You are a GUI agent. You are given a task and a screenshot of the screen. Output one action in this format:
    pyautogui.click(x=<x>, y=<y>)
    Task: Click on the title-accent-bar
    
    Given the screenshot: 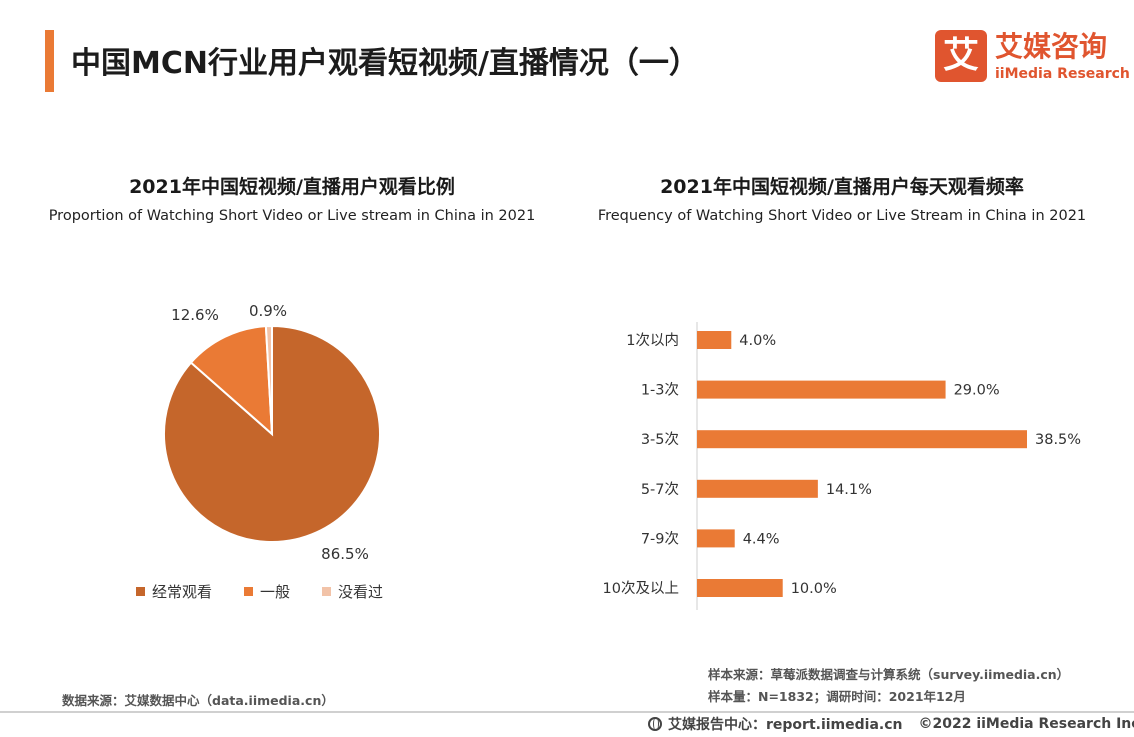 What is the action you would take?
    pyautogui.click(x=49, y=61)
    